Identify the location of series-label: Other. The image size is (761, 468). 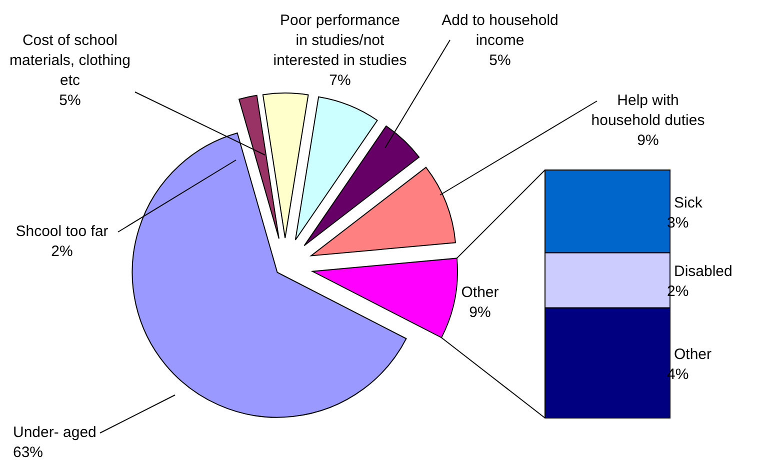
(693, 354).